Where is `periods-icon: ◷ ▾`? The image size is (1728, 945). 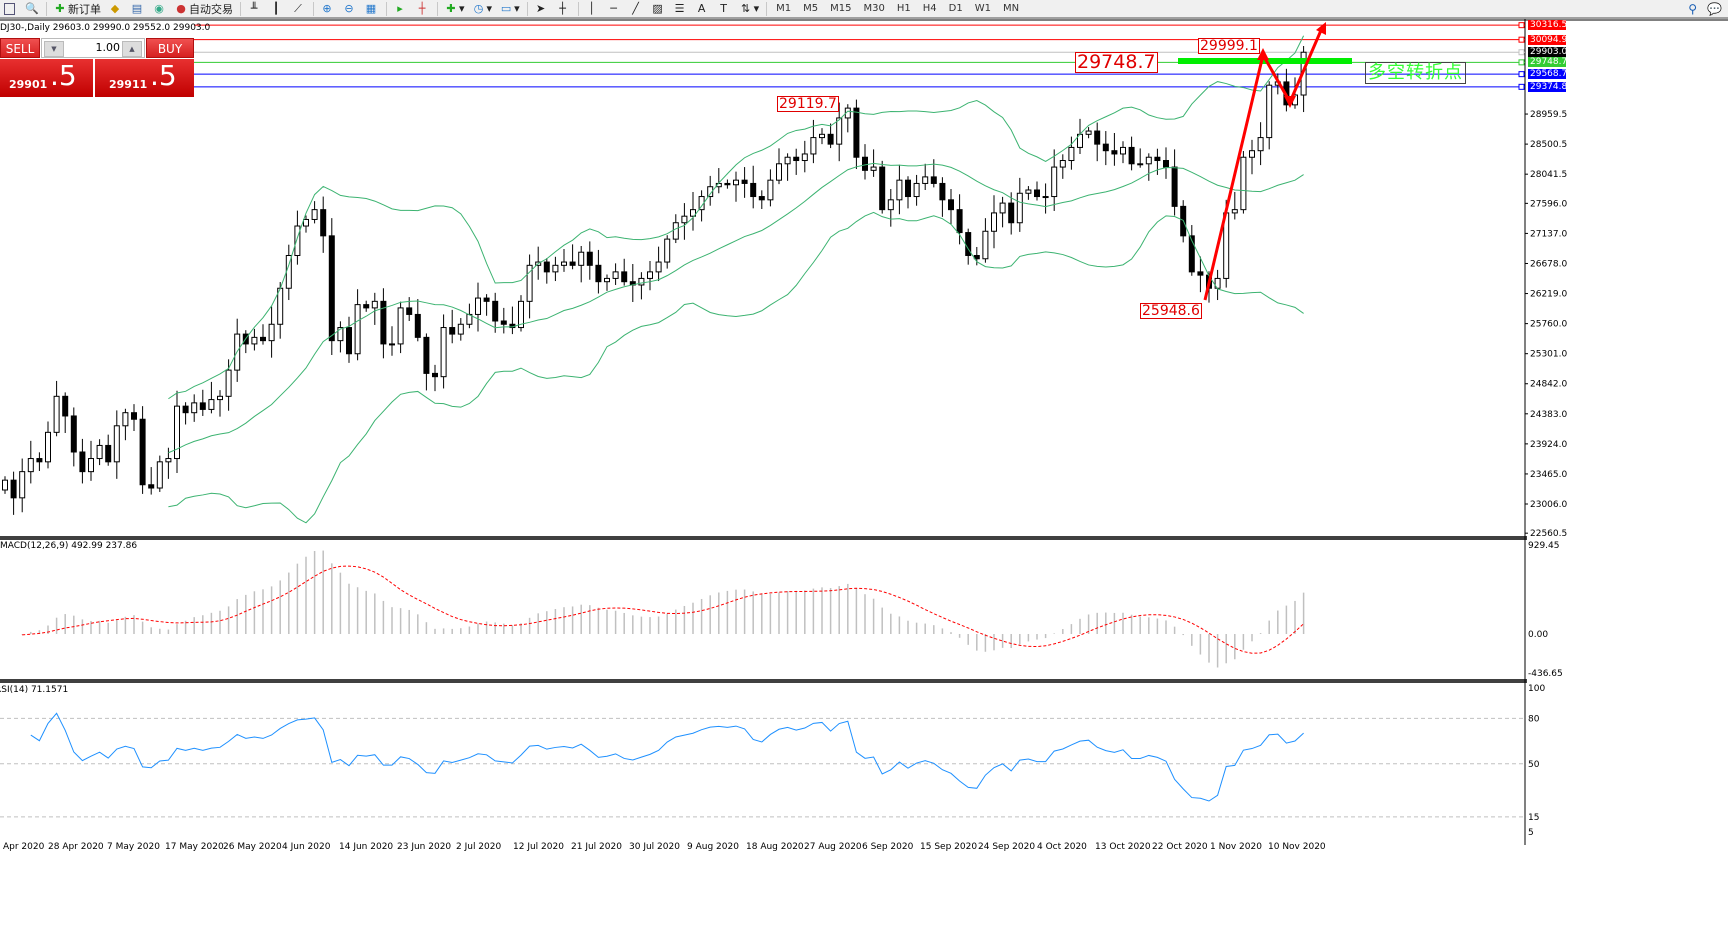
periods-icon: ◷ ▾ is located at coordinates (483, 8).